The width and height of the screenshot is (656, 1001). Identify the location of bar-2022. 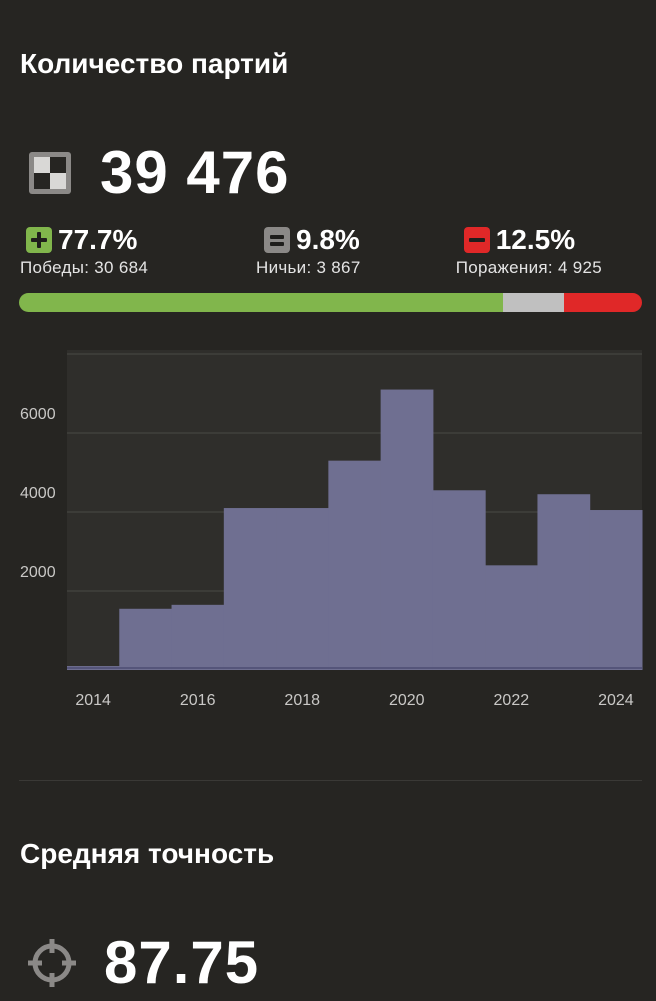
(511, 617).